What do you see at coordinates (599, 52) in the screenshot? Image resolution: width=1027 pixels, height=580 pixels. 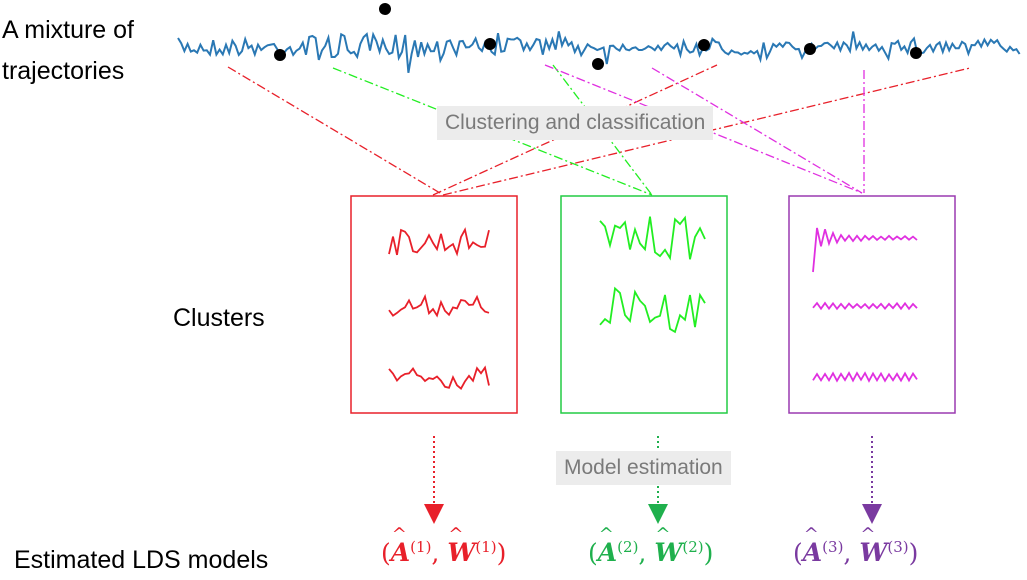 I see `mixture-trajectory-line` at bounding box center [599, 52].